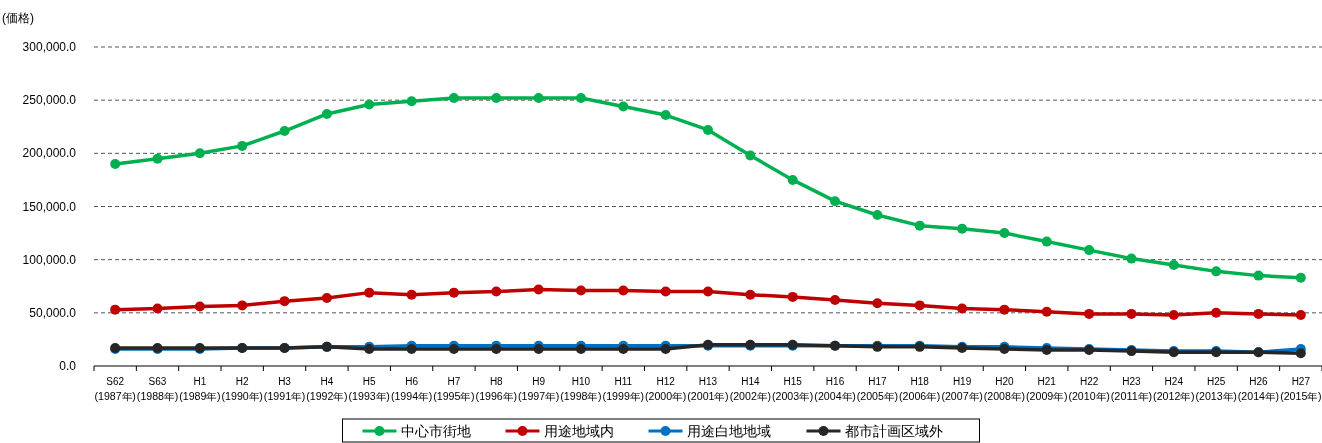 This screenshot has height=443, width=1322. What do you see at coordinates (962, 389) in the screenshot?
I see `x-tick-label: H19 (2007年)` at bounding box center [962, 389].